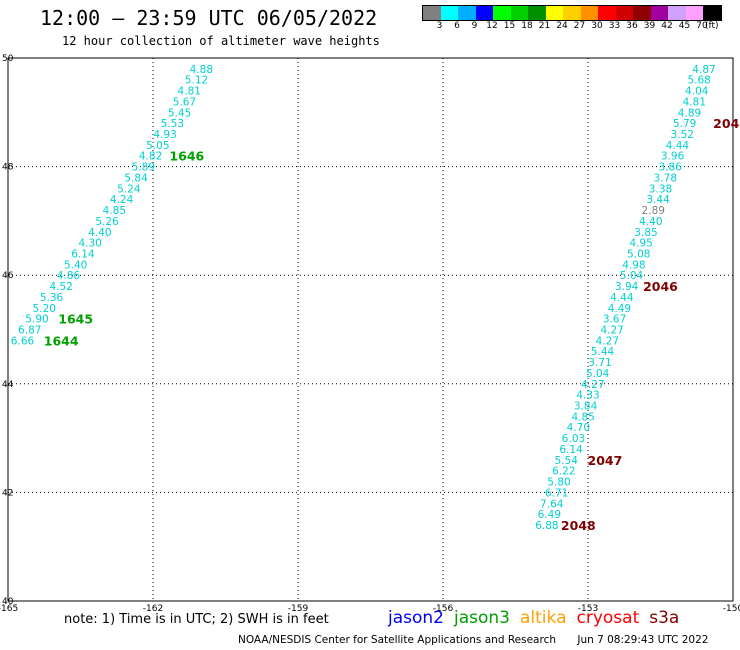 Image resolution: width=740 pixels, height=650 pixels. Describe the element at coordinates (726, 123) in the screenshot. I see `time-label: 2045` at that location.